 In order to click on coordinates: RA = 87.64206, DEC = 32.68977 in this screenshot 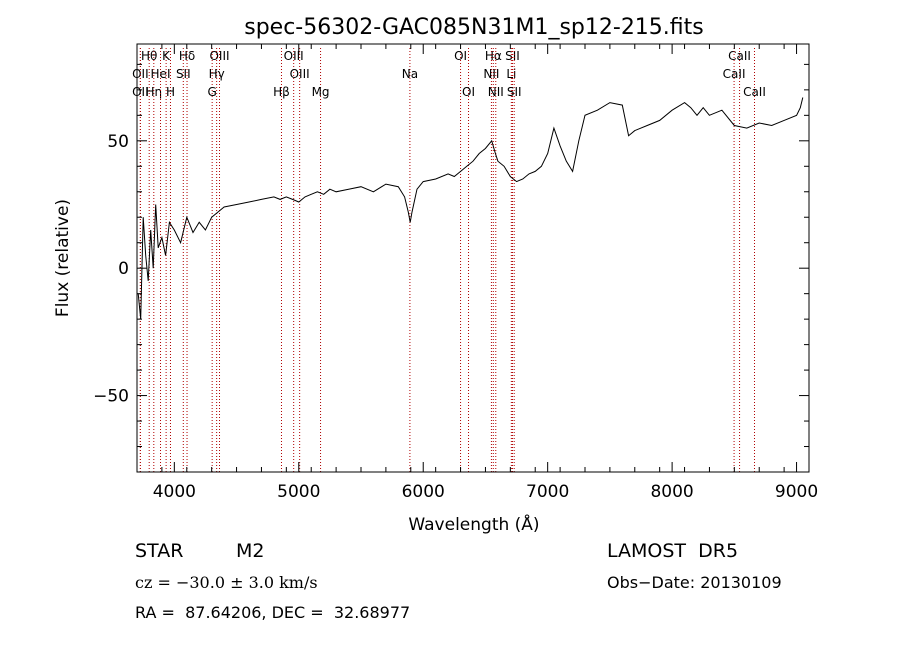, I will do `click(273, 612)`.